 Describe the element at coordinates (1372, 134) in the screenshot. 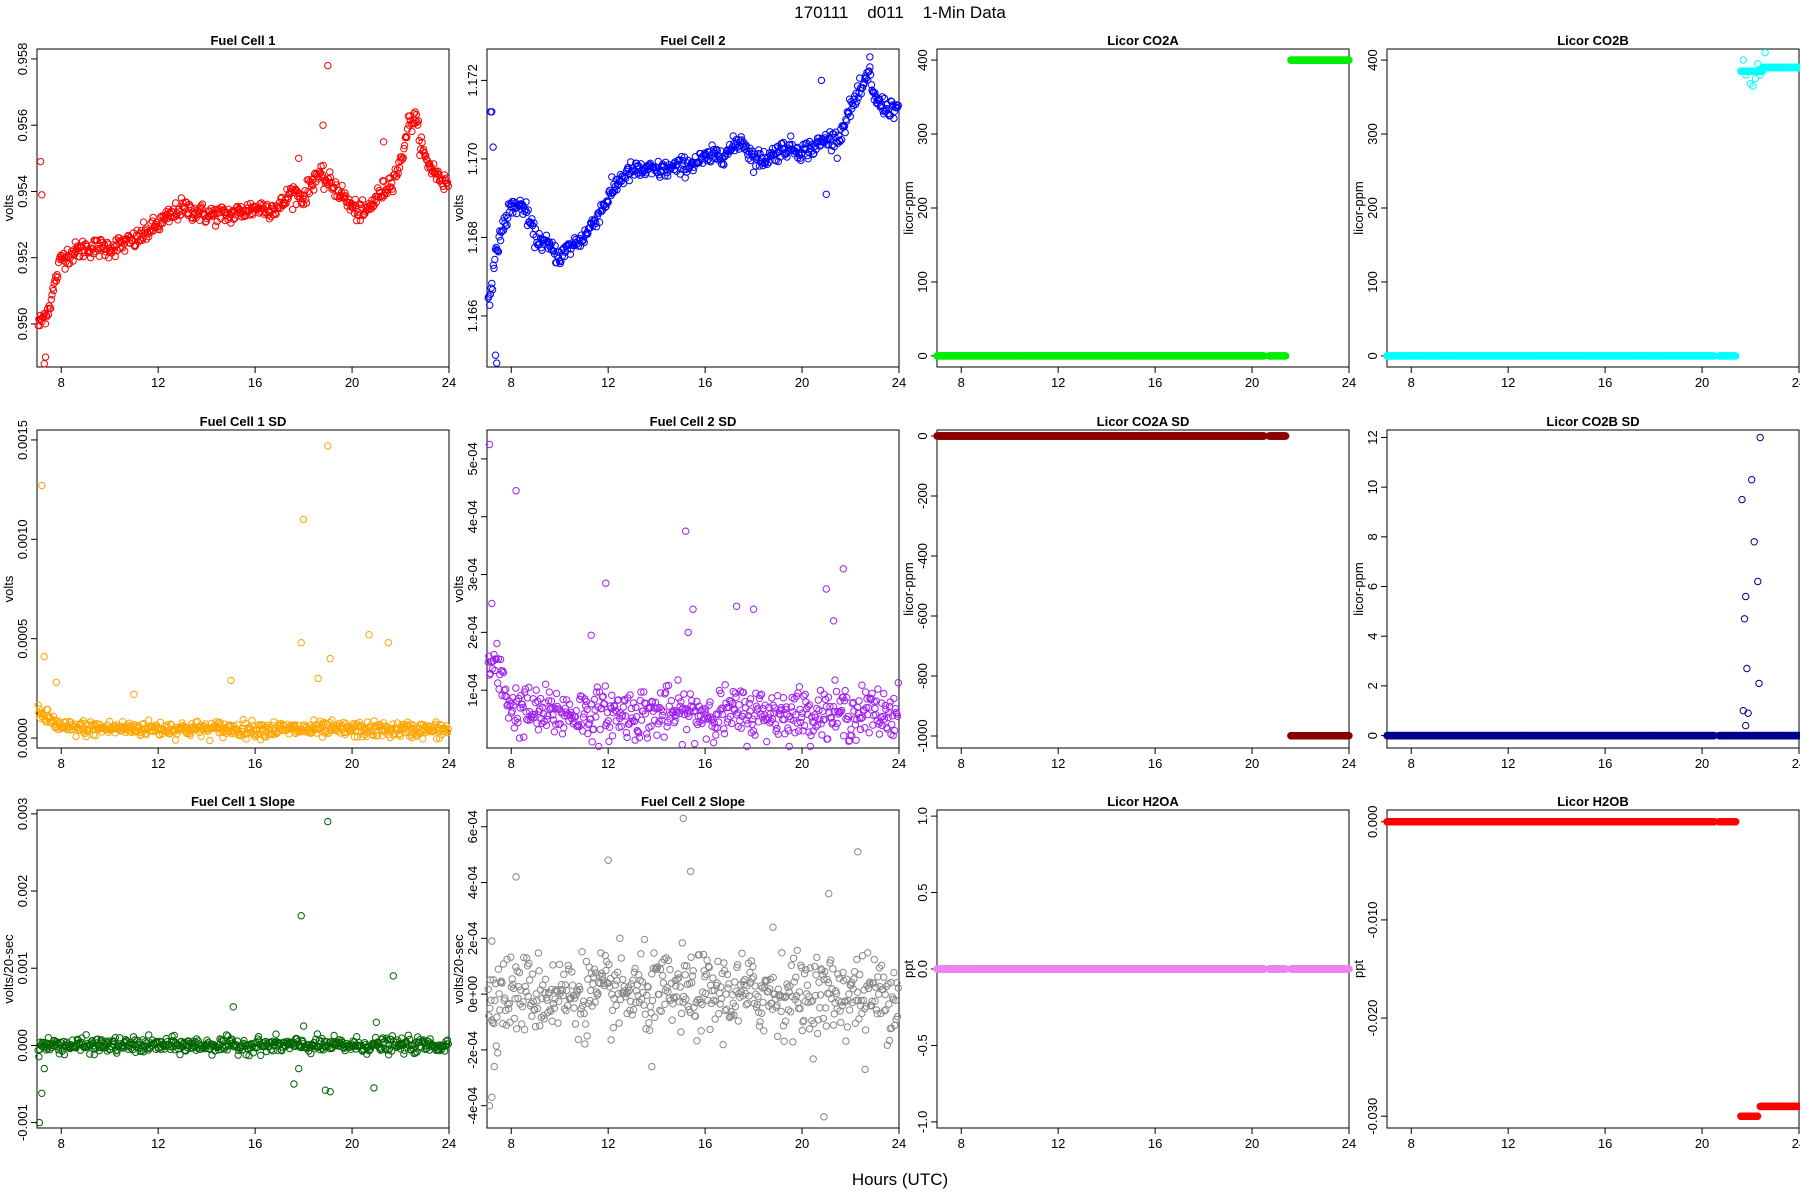

I see `y-tick-label: 300` at that location.